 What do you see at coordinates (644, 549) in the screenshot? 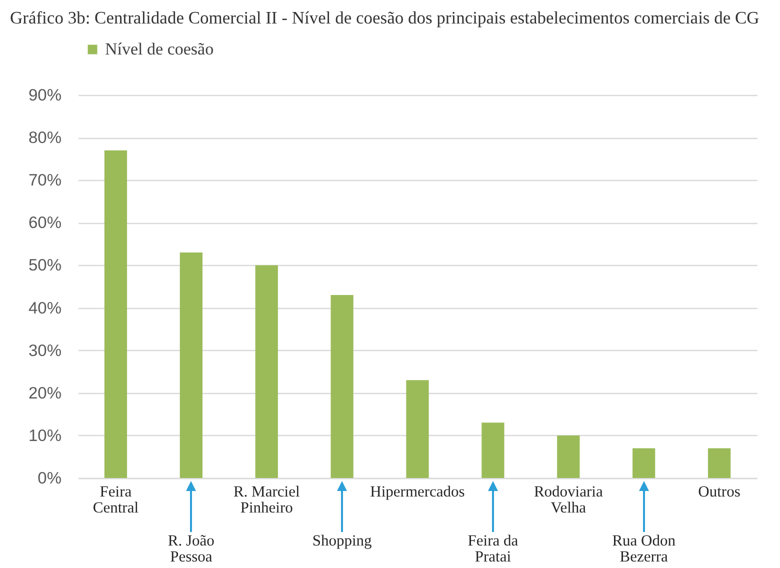
I see `x-tick-label: Rua Odon Bezerra` at bounding box center [644, 549].